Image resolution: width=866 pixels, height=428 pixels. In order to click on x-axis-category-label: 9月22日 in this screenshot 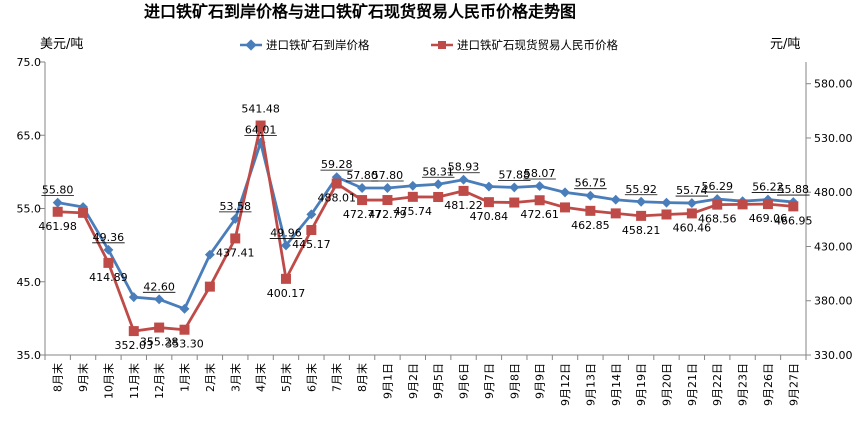, I will do `click(717, 384)`.